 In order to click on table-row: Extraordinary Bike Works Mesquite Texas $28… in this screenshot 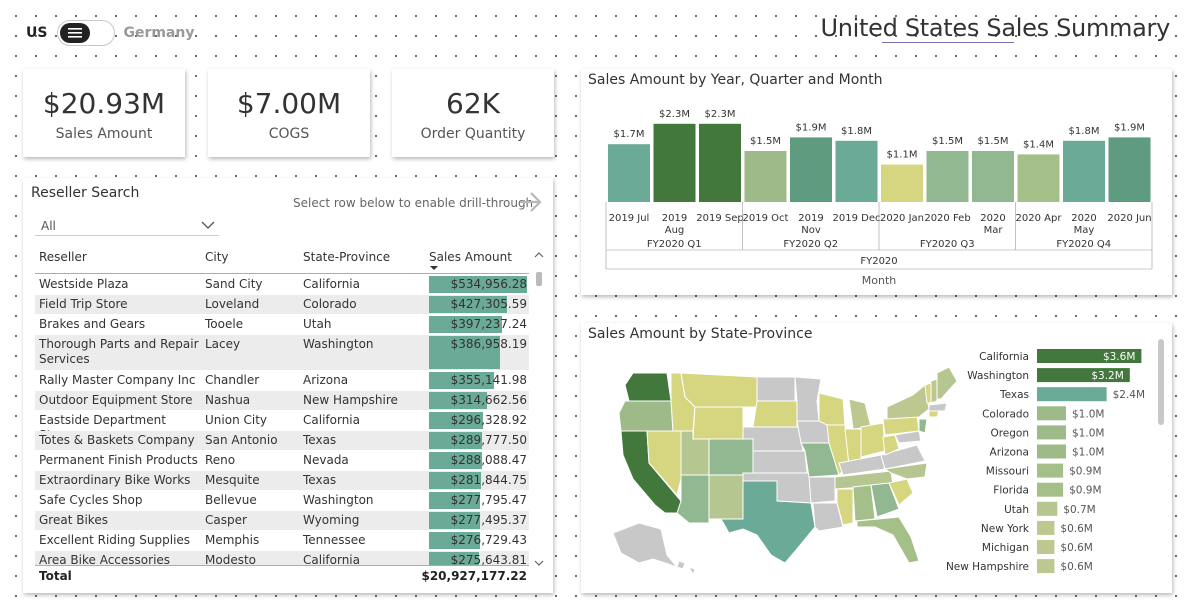, I will do `click(282, 481)`.